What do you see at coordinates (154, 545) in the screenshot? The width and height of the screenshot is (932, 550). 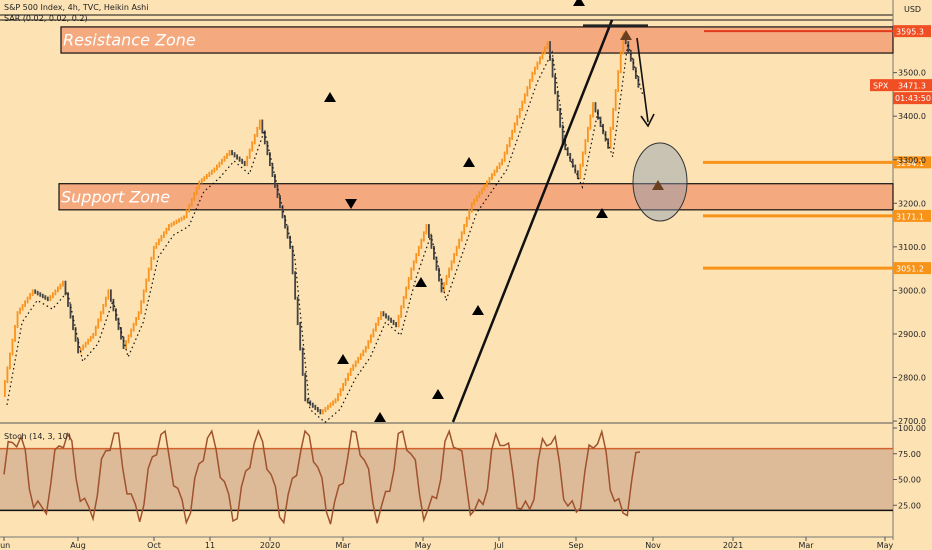 I see `x-tick-label: Oct` at bounding box center [154, 545].